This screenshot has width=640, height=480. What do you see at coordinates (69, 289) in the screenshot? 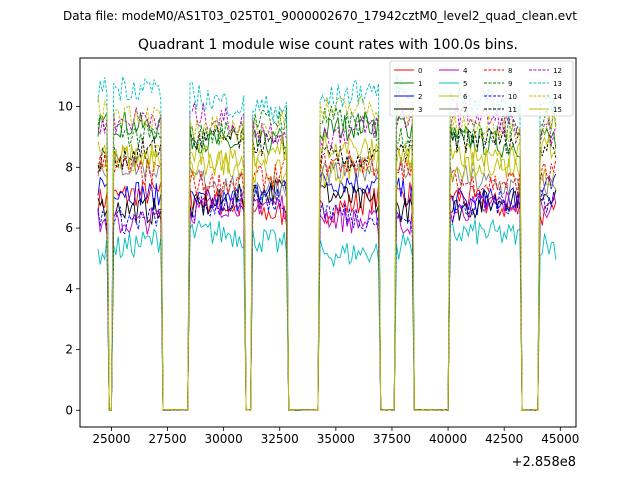
I see `y-tick-label: 4` at bounding box center [69, 289].